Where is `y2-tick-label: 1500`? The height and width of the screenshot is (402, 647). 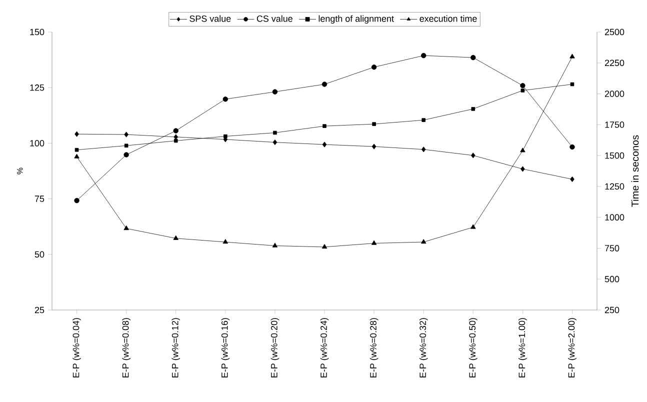
y2-tick-label: 1500 is located at coordinates (614, 155).